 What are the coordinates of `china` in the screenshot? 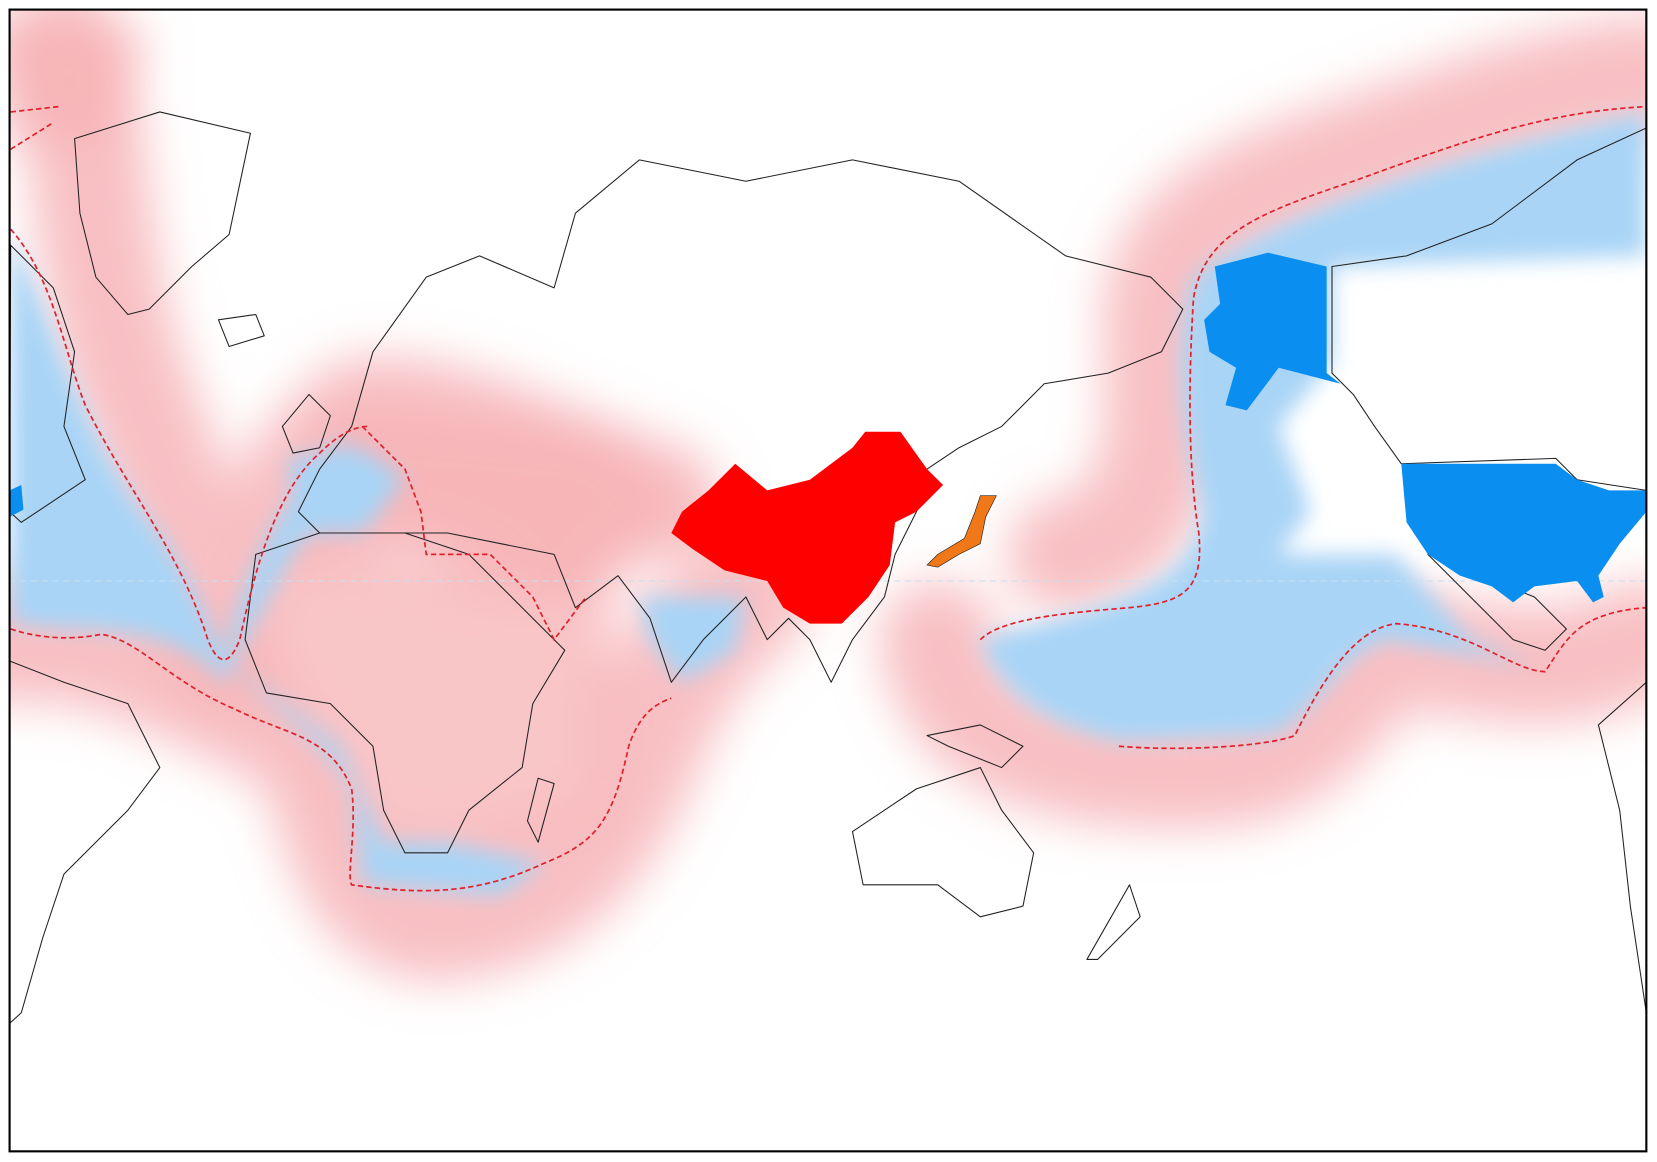 It's located at (807, 527).